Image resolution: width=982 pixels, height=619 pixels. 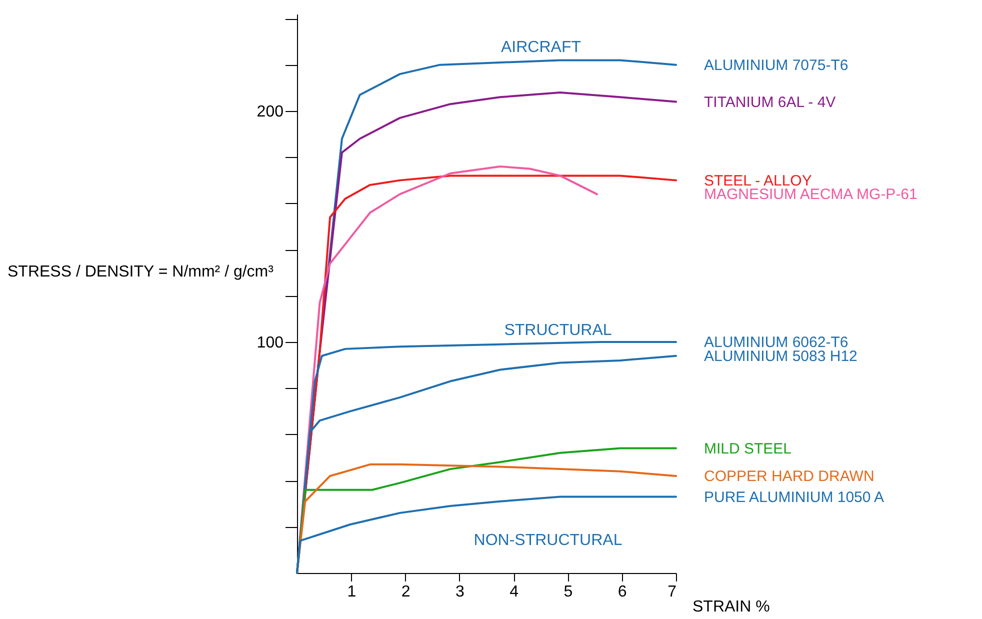 I want to click on series-label: TITANIUM 6AL - 4V, so click(x=770, y=102).